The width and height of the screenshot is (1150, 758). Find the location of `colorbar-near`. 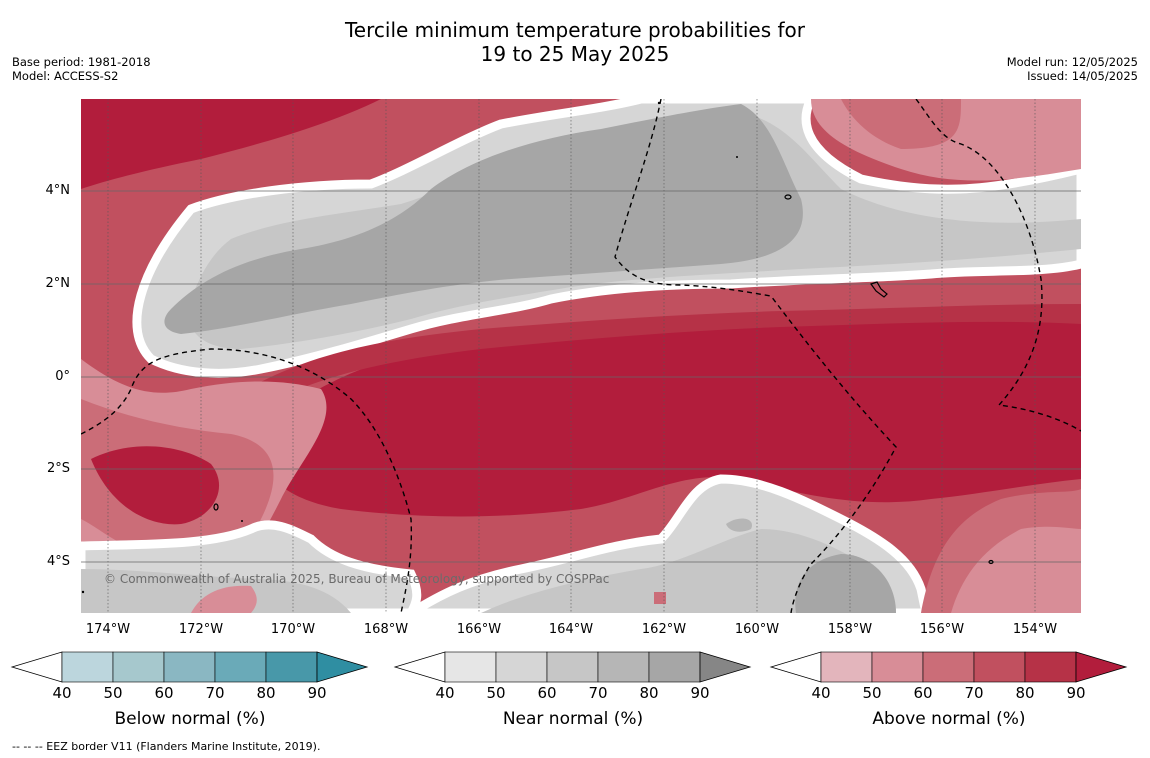

colorbar-near is located at coordinates (572, 667).